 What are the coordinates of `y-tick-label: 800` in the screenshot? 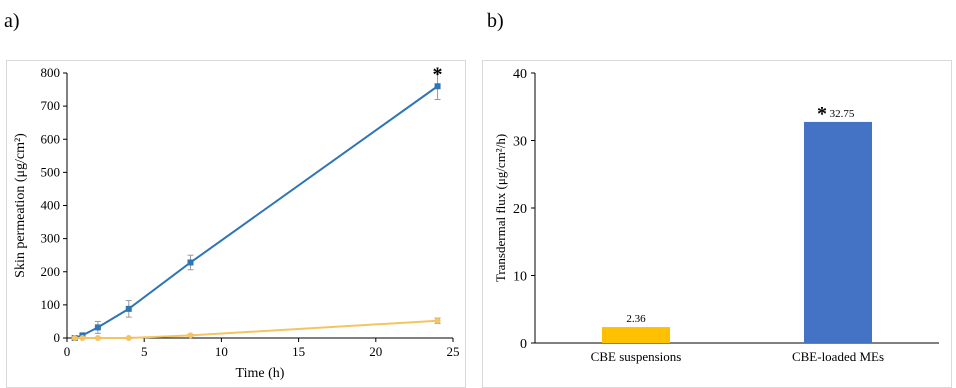 It's located at (51, 72).